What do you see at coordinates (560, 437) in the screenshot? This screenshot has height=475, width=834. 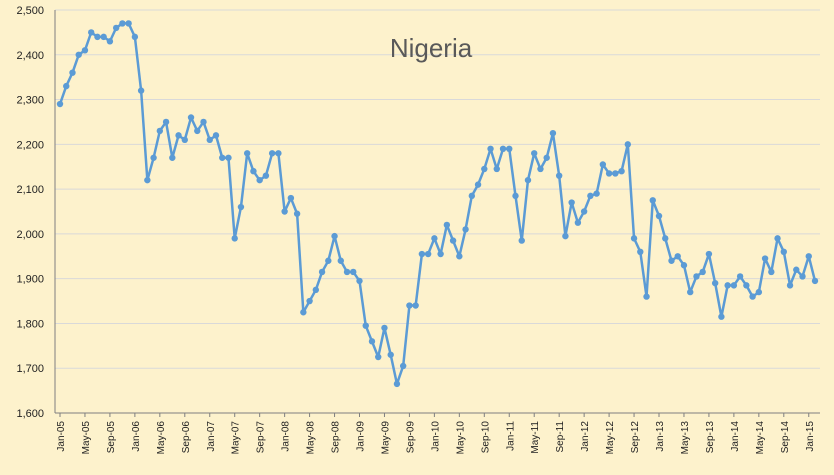 I see `x-tick-label: Sep-11` at bounding box center [560, 437].